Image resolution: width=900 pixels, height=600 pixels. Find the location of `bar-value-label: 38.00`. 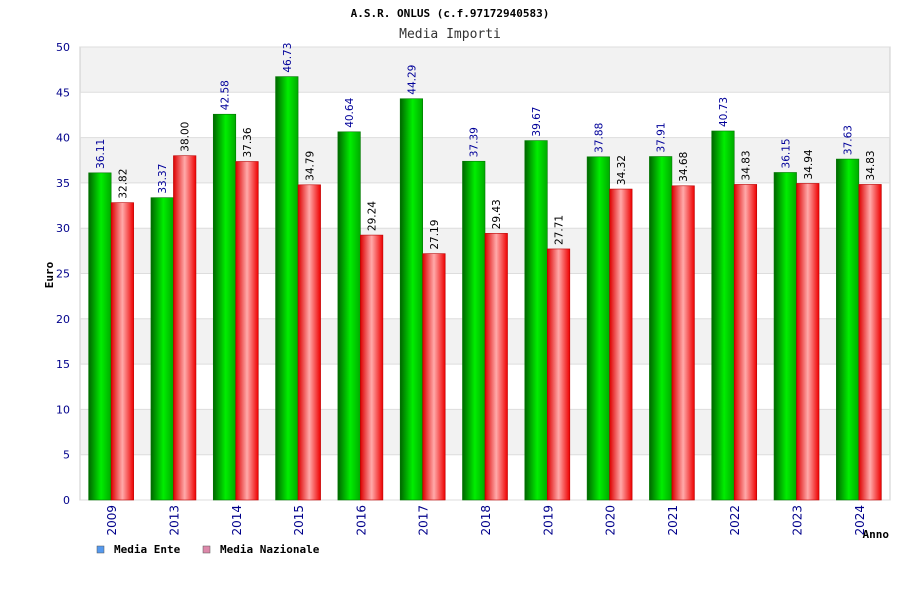

bar-value-label: 38.00 is located at coordinates (186, 137).